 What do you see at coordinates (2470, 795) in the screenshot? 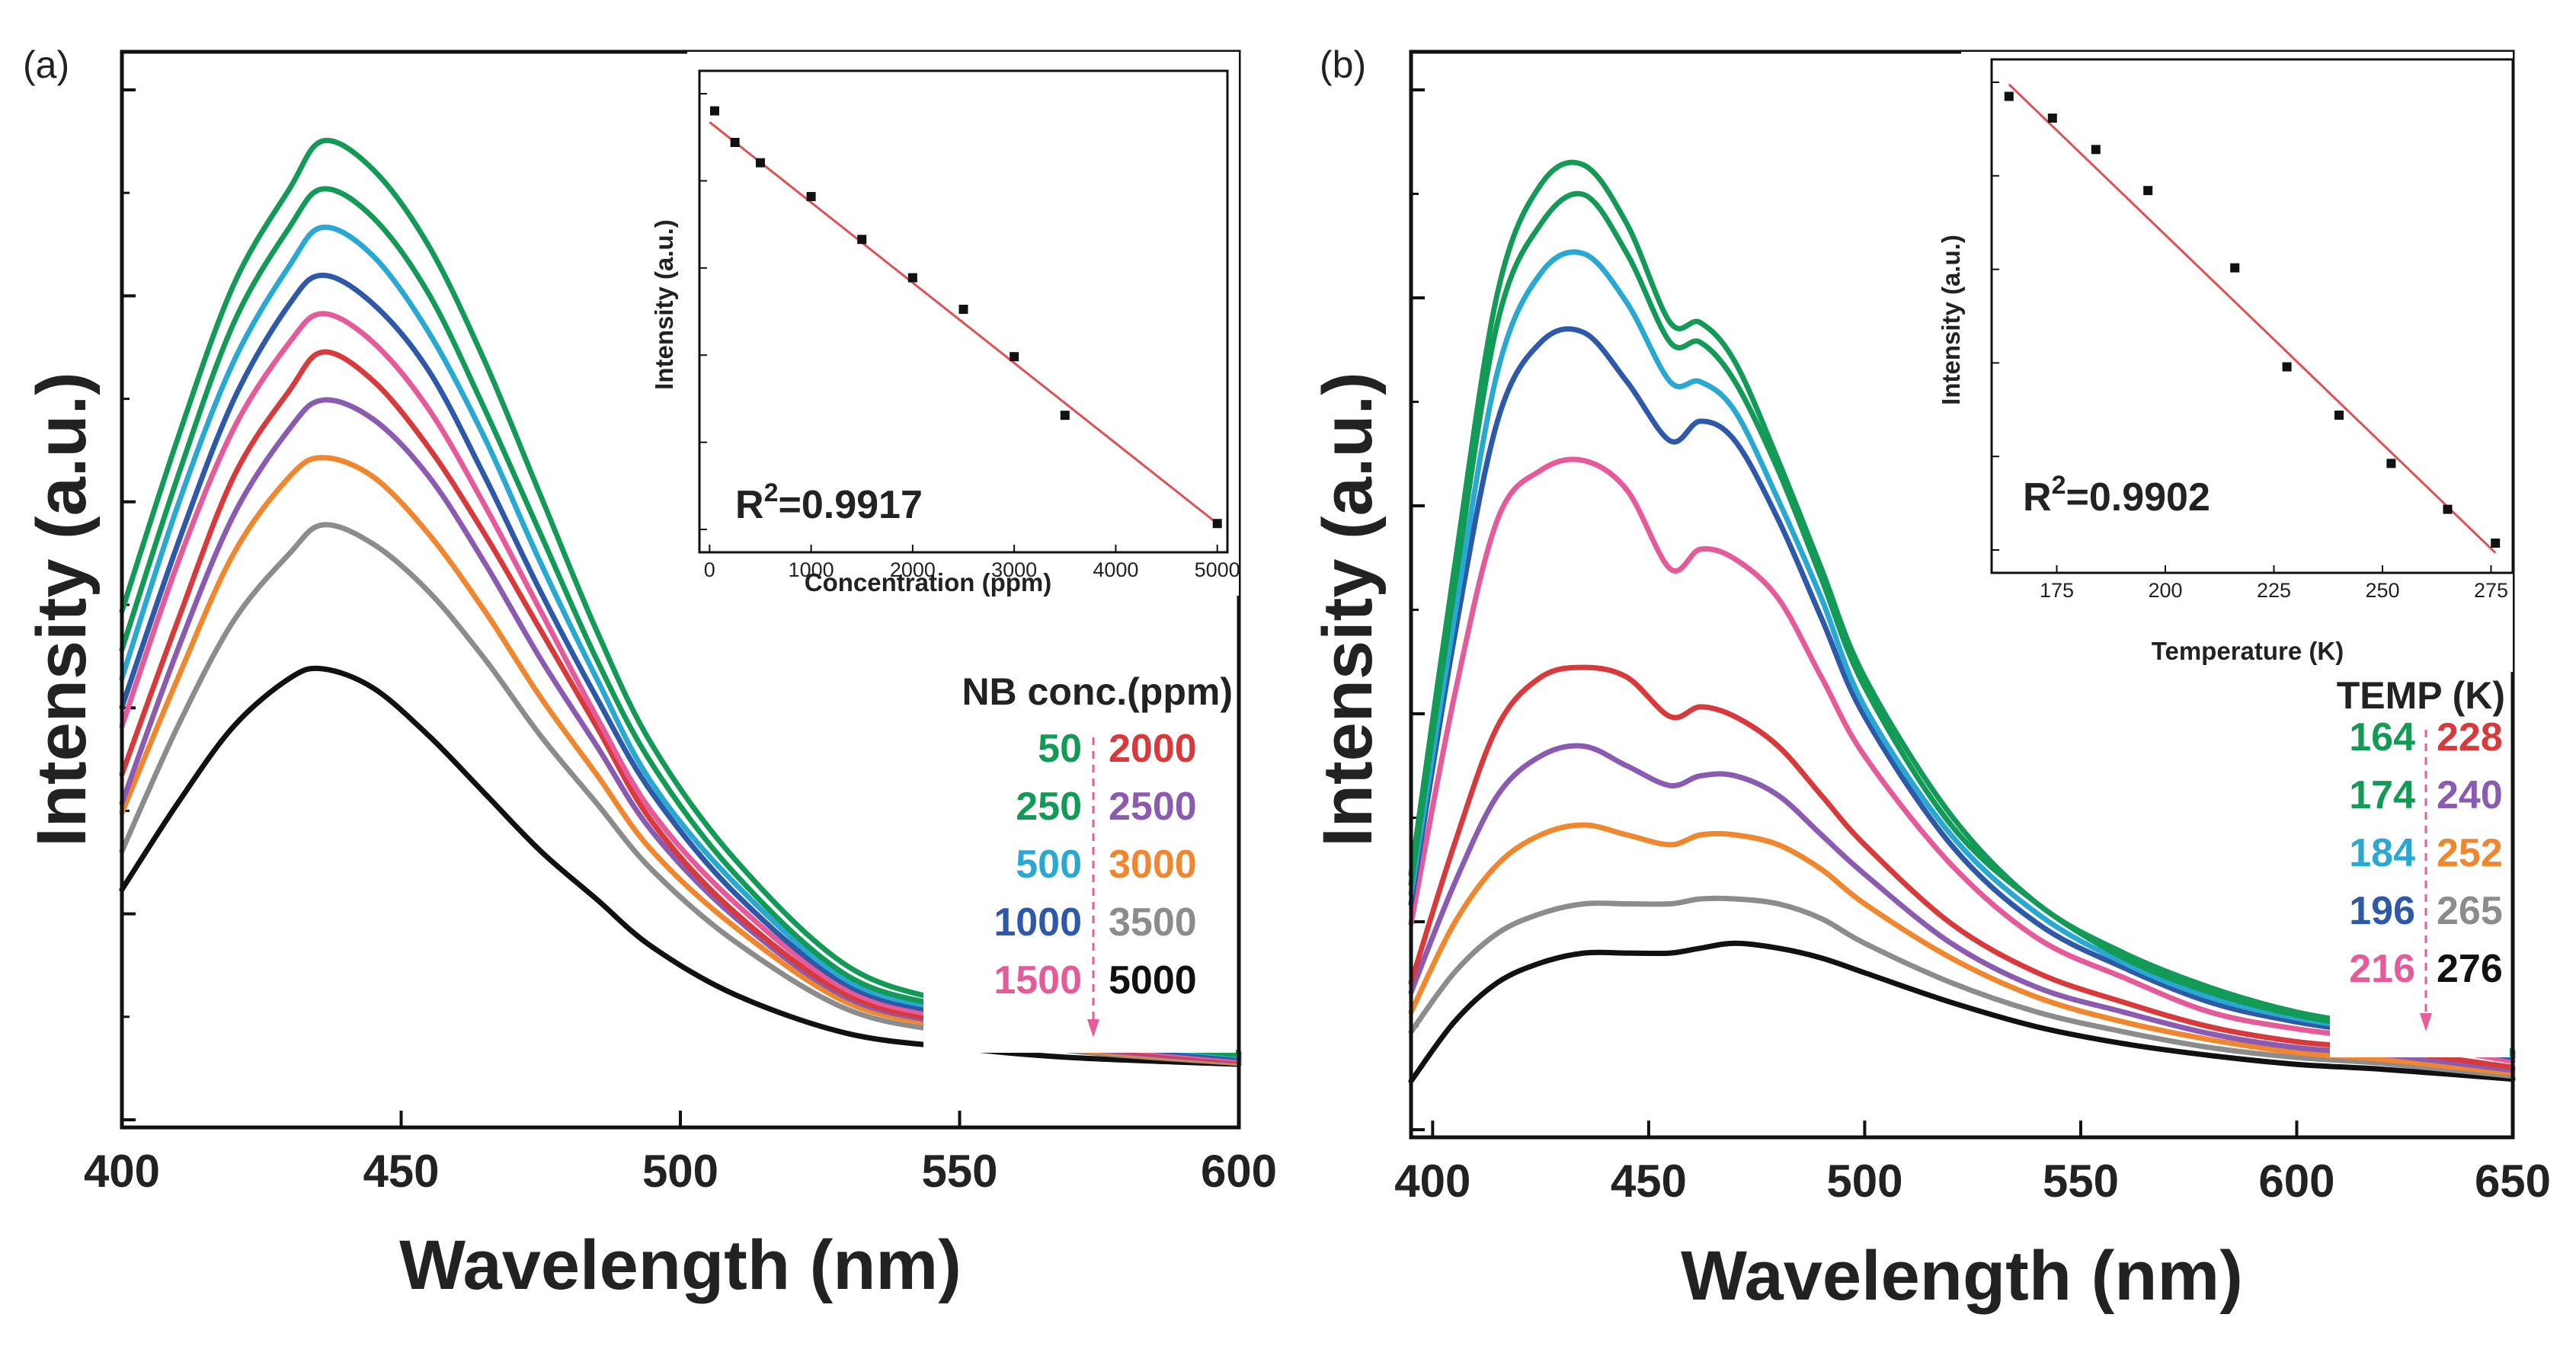
I see `panel-b-legend-entry: 240` at bounding box center [2470, 795].